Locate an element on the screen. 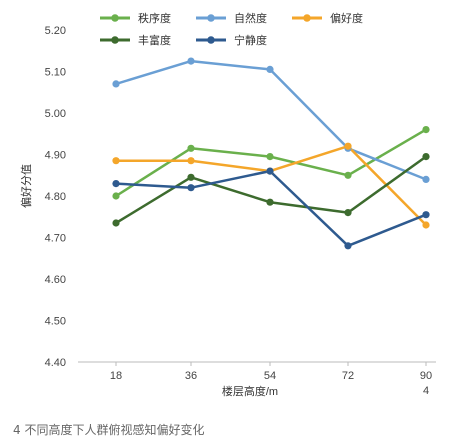 This screenshot has height=444, width=449. y-tick-label: 5.20 is located at coordinates (55, 31).